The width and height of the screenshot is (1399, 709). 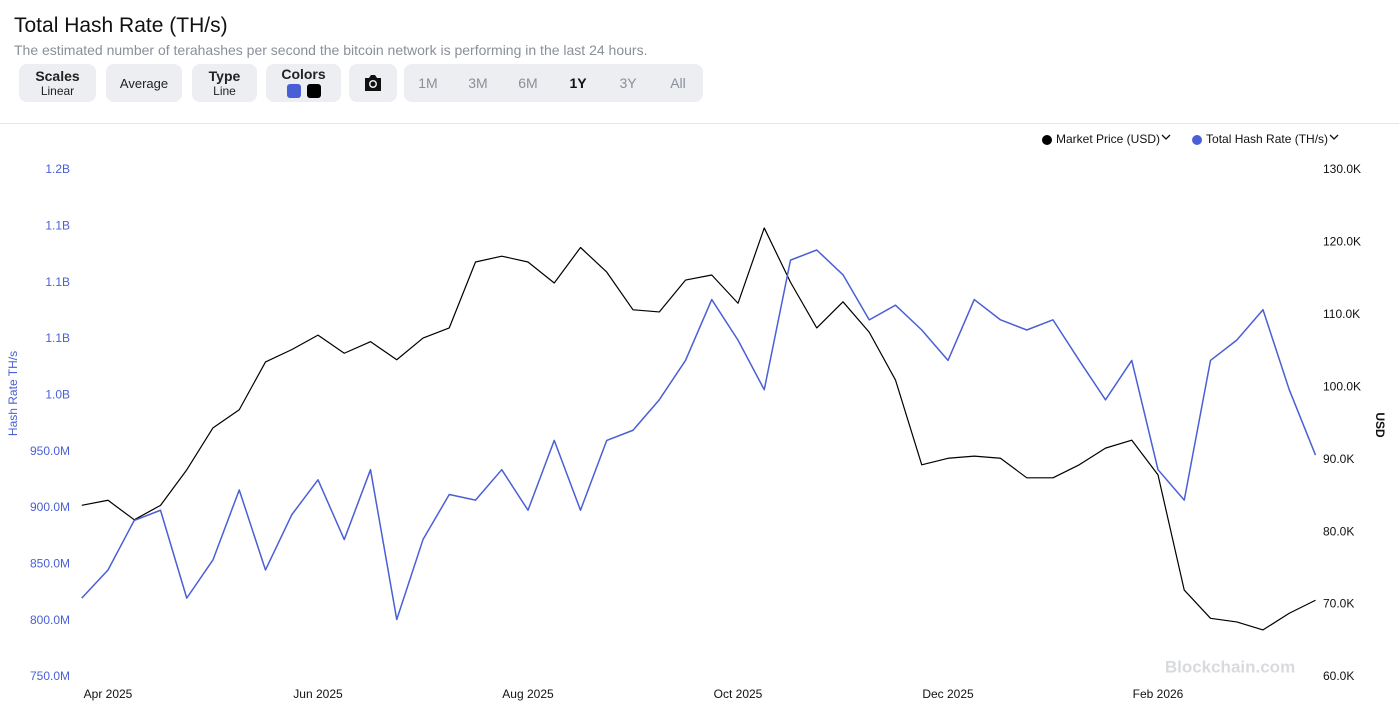 I want to click on range-button: 3Y, so click(x=628, y=83).